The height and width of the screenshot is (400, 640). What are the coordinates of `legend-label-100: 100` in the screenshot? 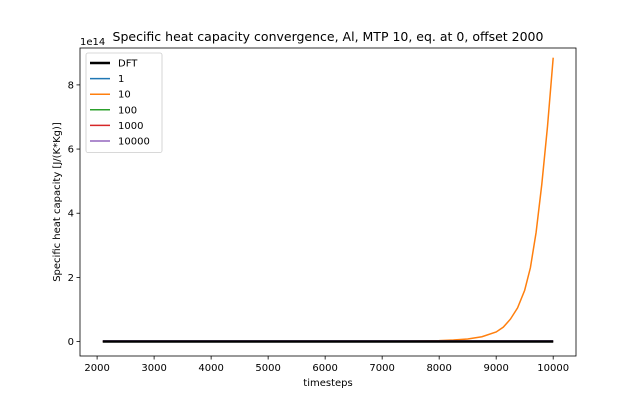 It's located at (127, 110).